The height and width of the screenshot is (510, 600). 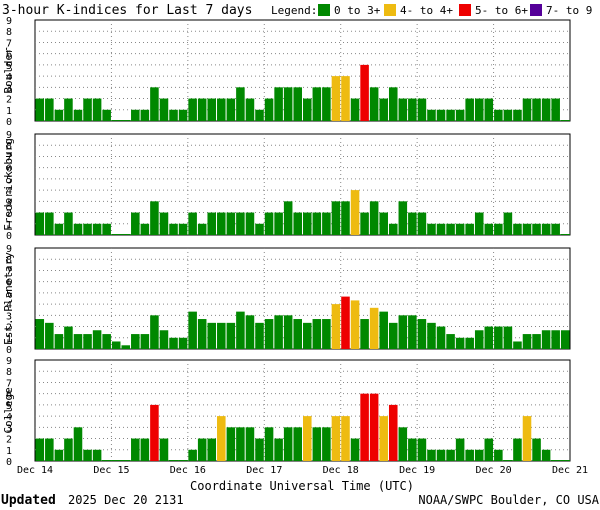 What do you see at coordinates (127, 10) in the screenshot?
I see `chart-title: 3-hour K-indices for Last 7 days` at bounding box center [127, 10].